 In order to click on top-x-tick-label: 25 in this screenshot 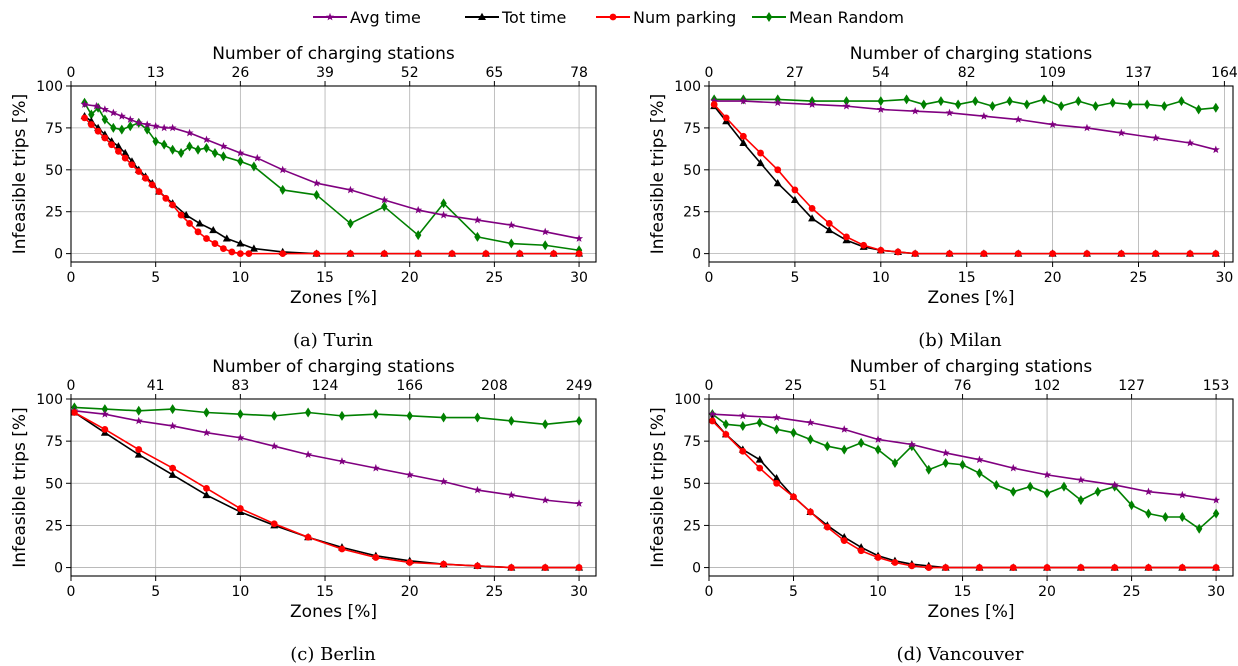, I will do `click(794, 386)`.